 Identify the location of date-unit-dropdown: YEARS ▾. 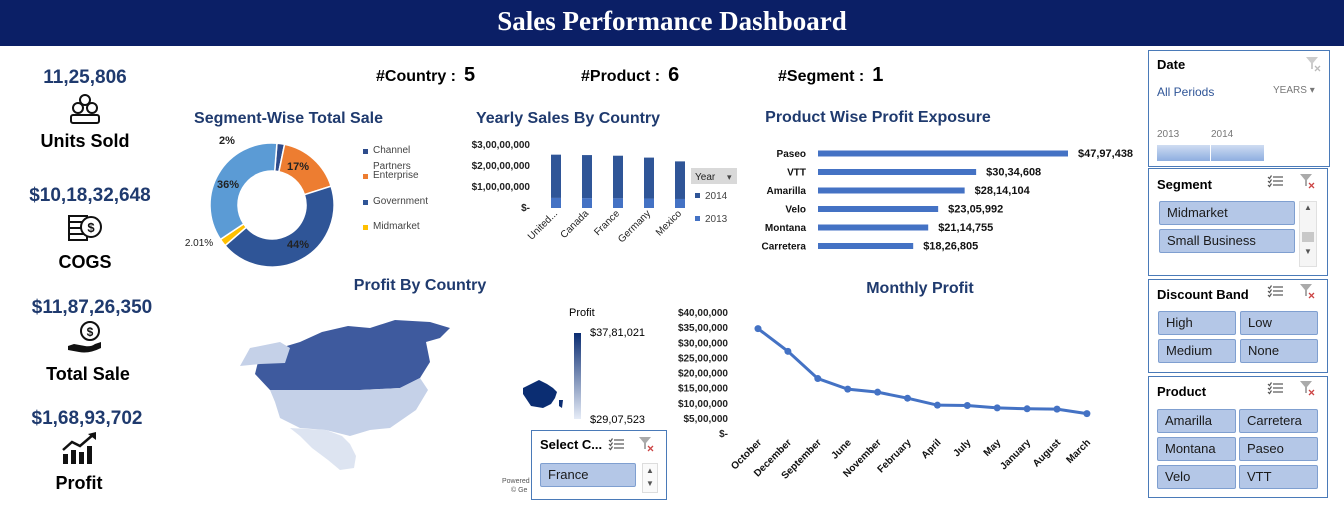
(1294, 90).